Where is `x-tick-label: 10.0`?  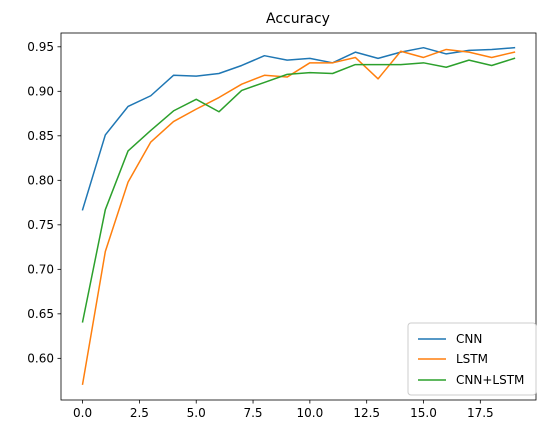 x-tick-label: 10.0 is located at coordinates (310, 413).